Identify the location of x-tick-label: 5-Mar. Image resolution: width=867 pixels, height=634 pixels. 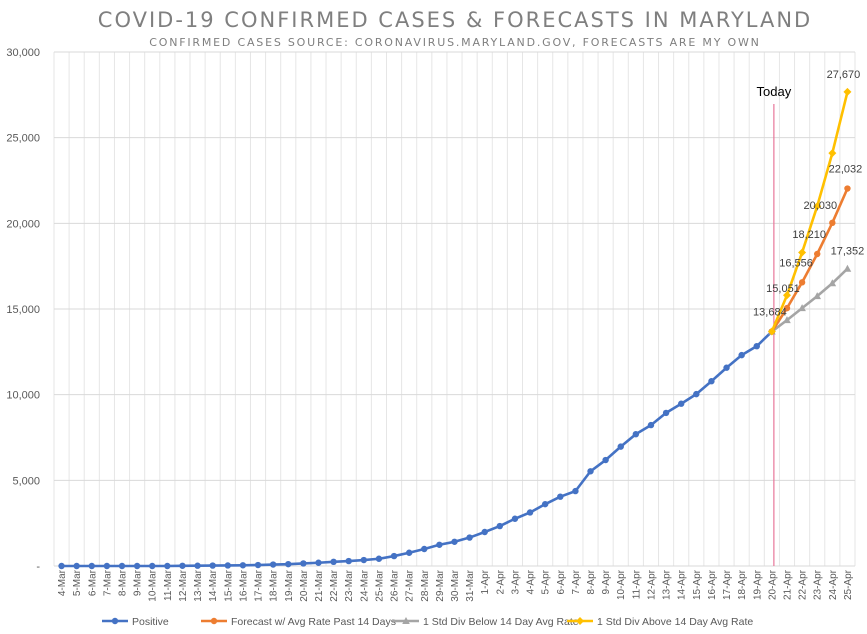
(77, 582).